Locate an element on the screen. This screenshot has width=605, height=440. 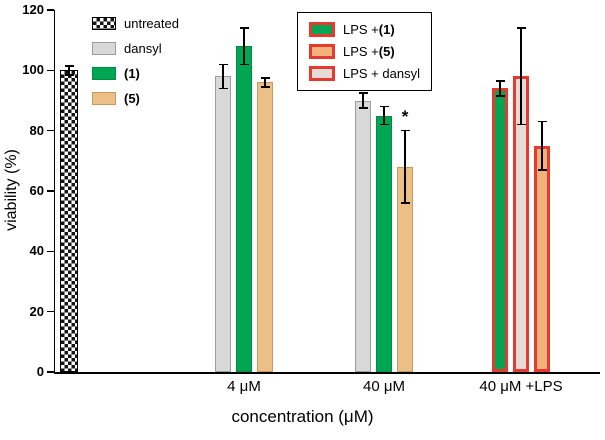
x-group-label: 40 μM is located at coordinates (384, 386).